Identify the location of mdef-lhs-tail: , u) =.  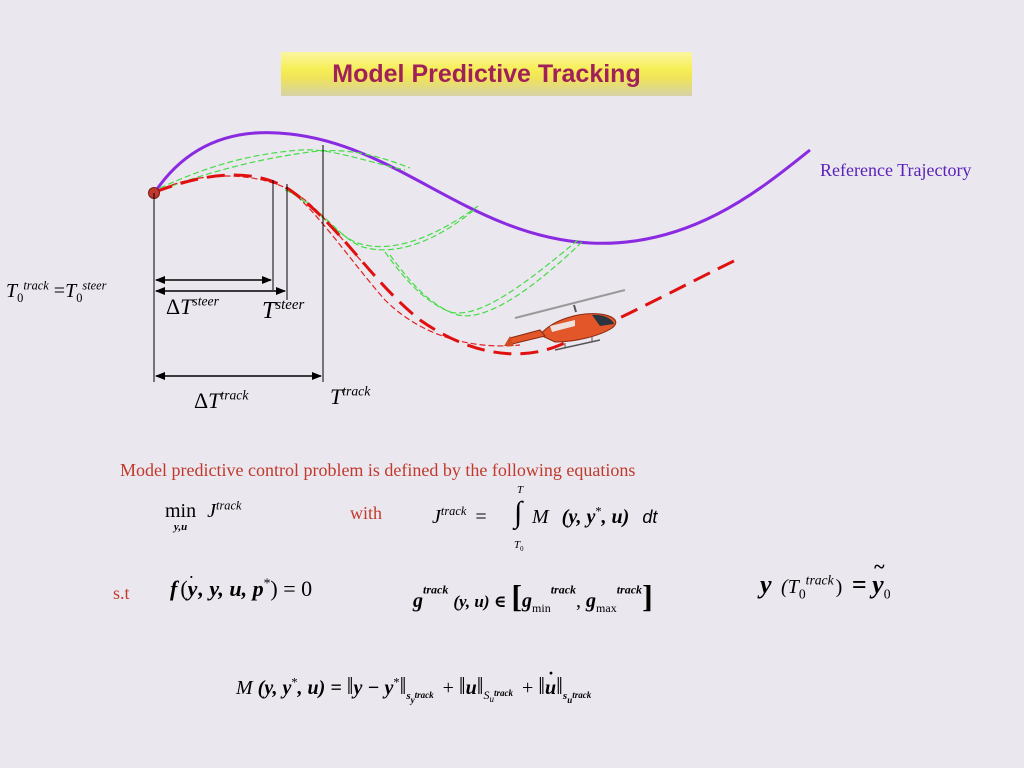
(319, 688).